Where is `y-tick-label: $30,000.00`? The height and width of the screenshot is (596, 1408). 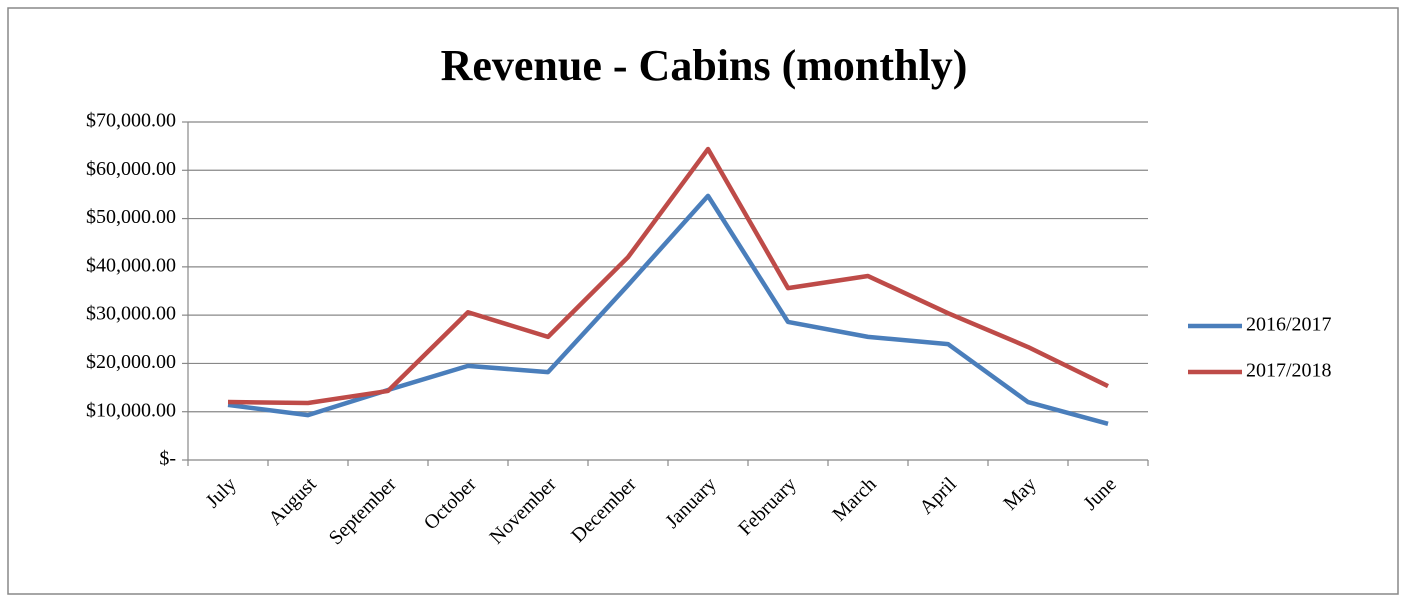 y-tick-label: $30,000.00 is located at coordinates (131, 314).